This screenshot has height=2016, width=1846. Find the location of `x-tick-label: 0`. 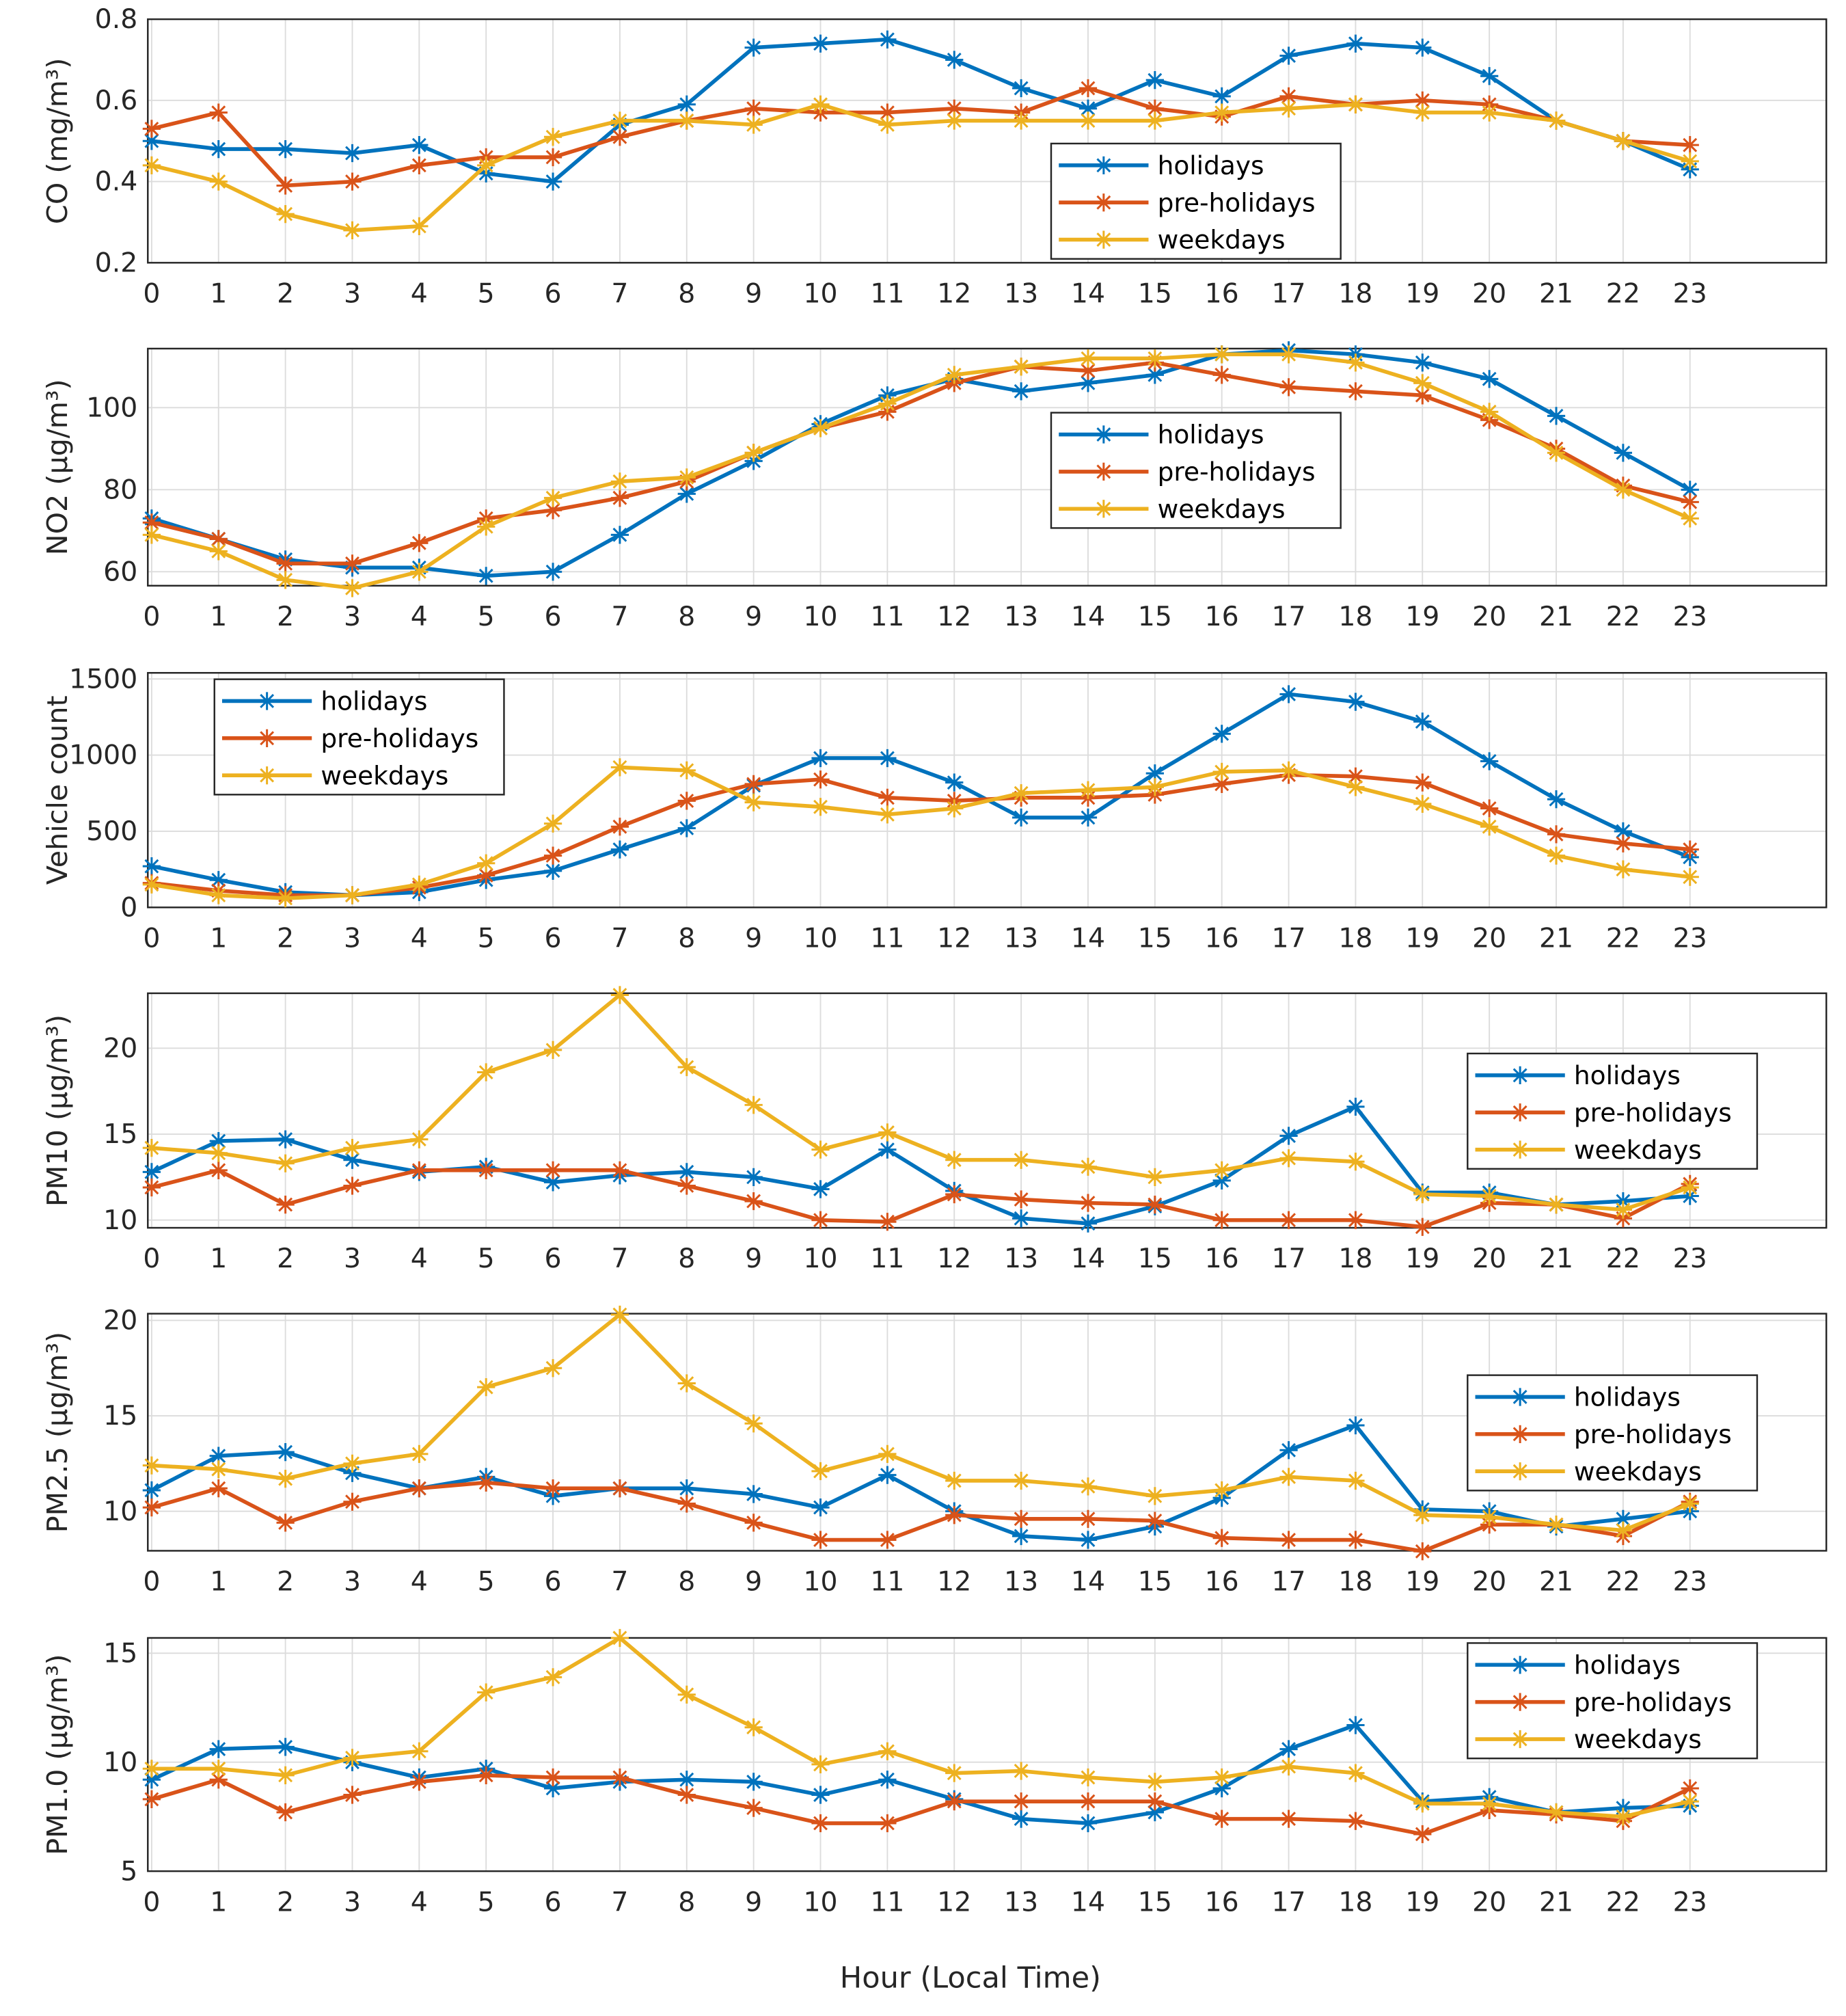

x-tick-label: 0 is located at coordinates (151, 1902).